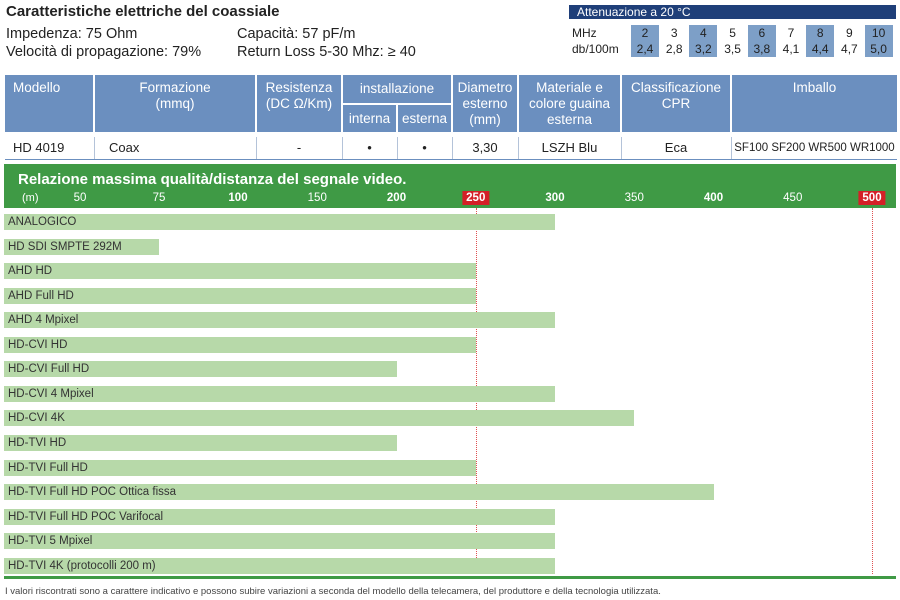  I want to click on chart-baseline, so click(450, 577).